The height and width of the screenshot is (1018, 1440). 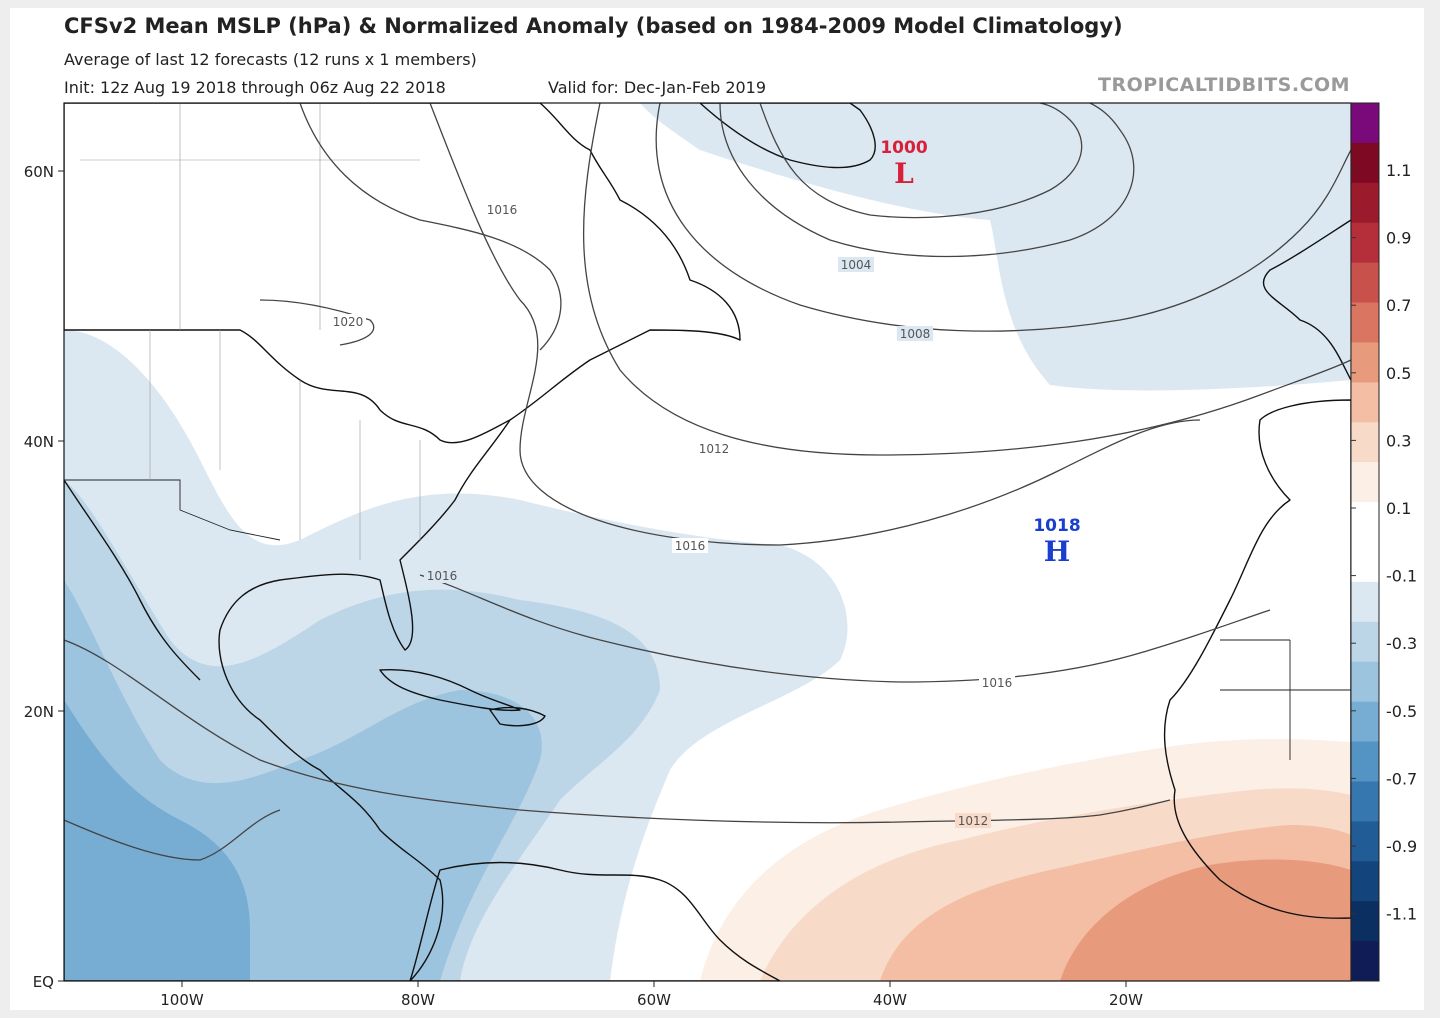 I want to click on anomaly-eastern-pacific, so click(x=157, y=840).